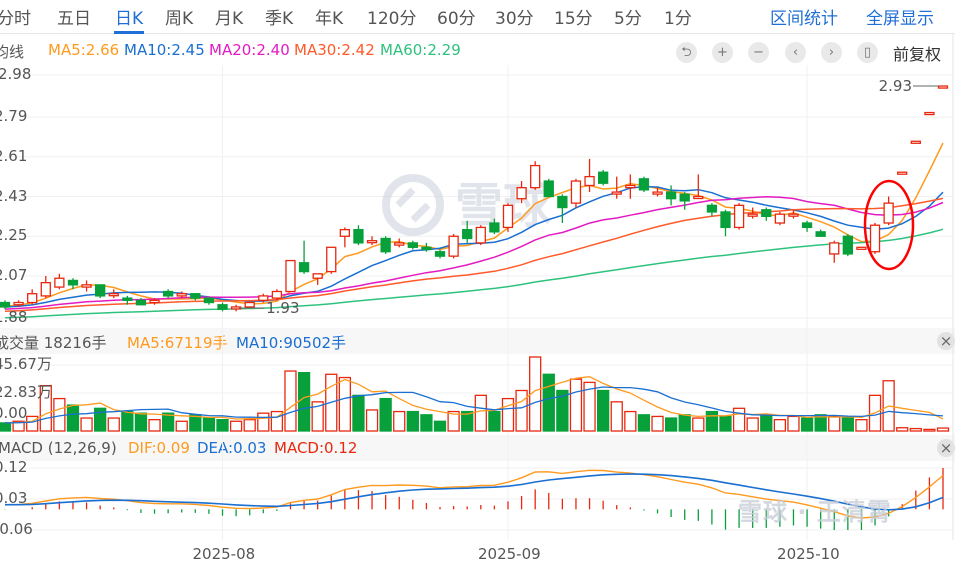 This screenshot has height=567, width=968. I want to click on tab-1: 五日, so click(74, 19).